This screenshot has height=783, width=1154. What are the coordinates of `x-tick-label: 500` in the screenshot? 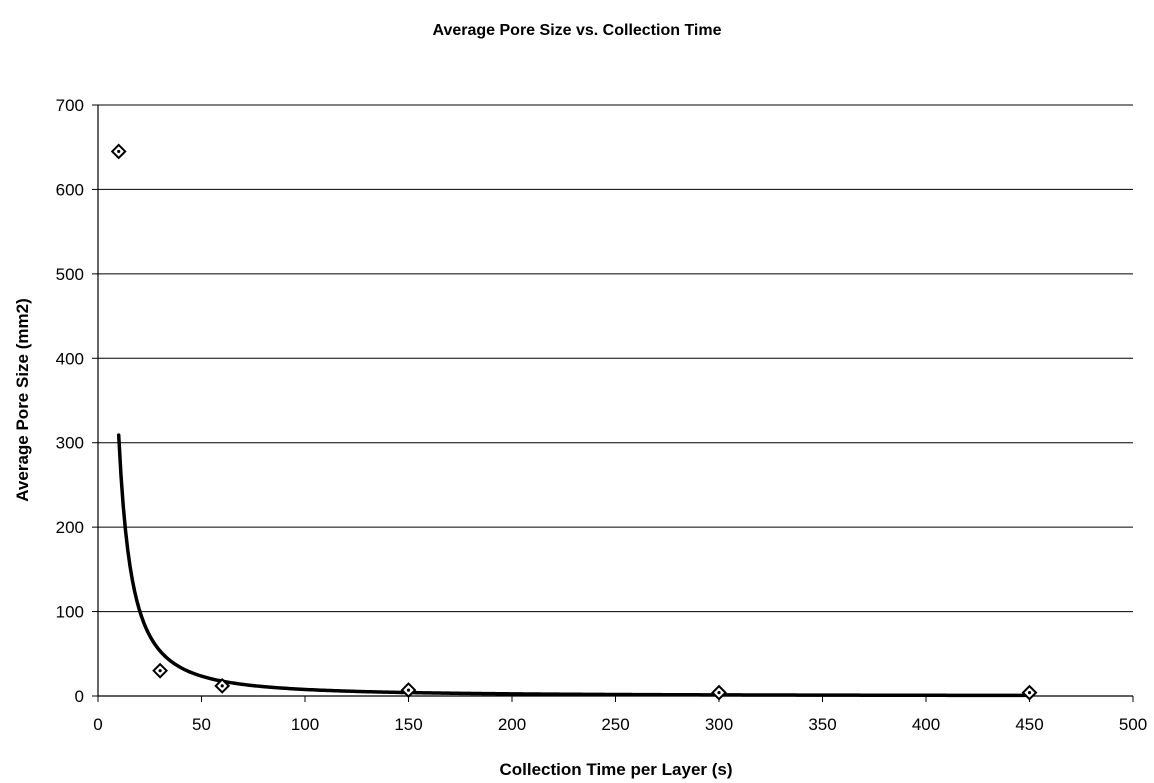 It's located at (1133, 724).